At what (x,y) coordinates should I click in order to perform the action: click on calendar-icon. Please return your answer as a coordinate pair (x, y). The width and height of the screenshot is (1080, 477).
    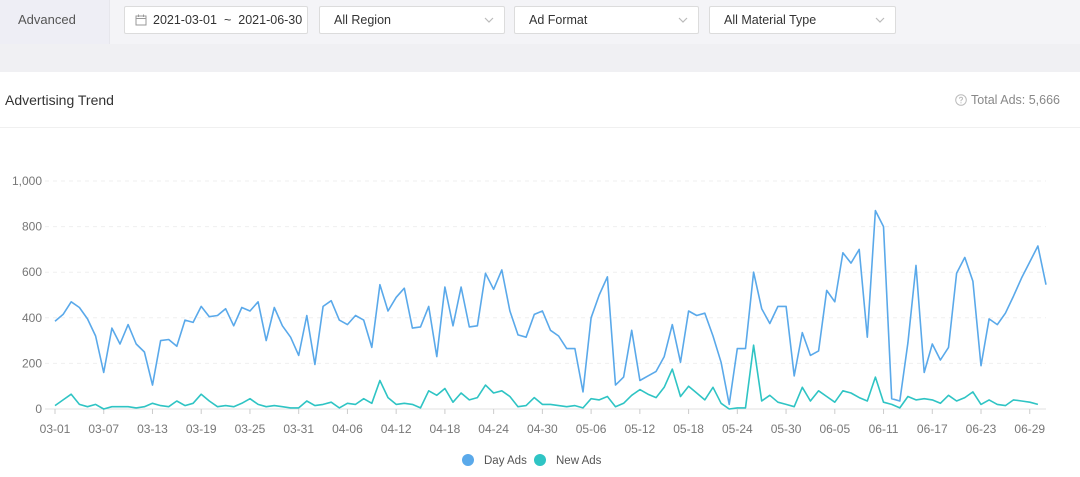
    Looking at the image, I should click on (141, 20).